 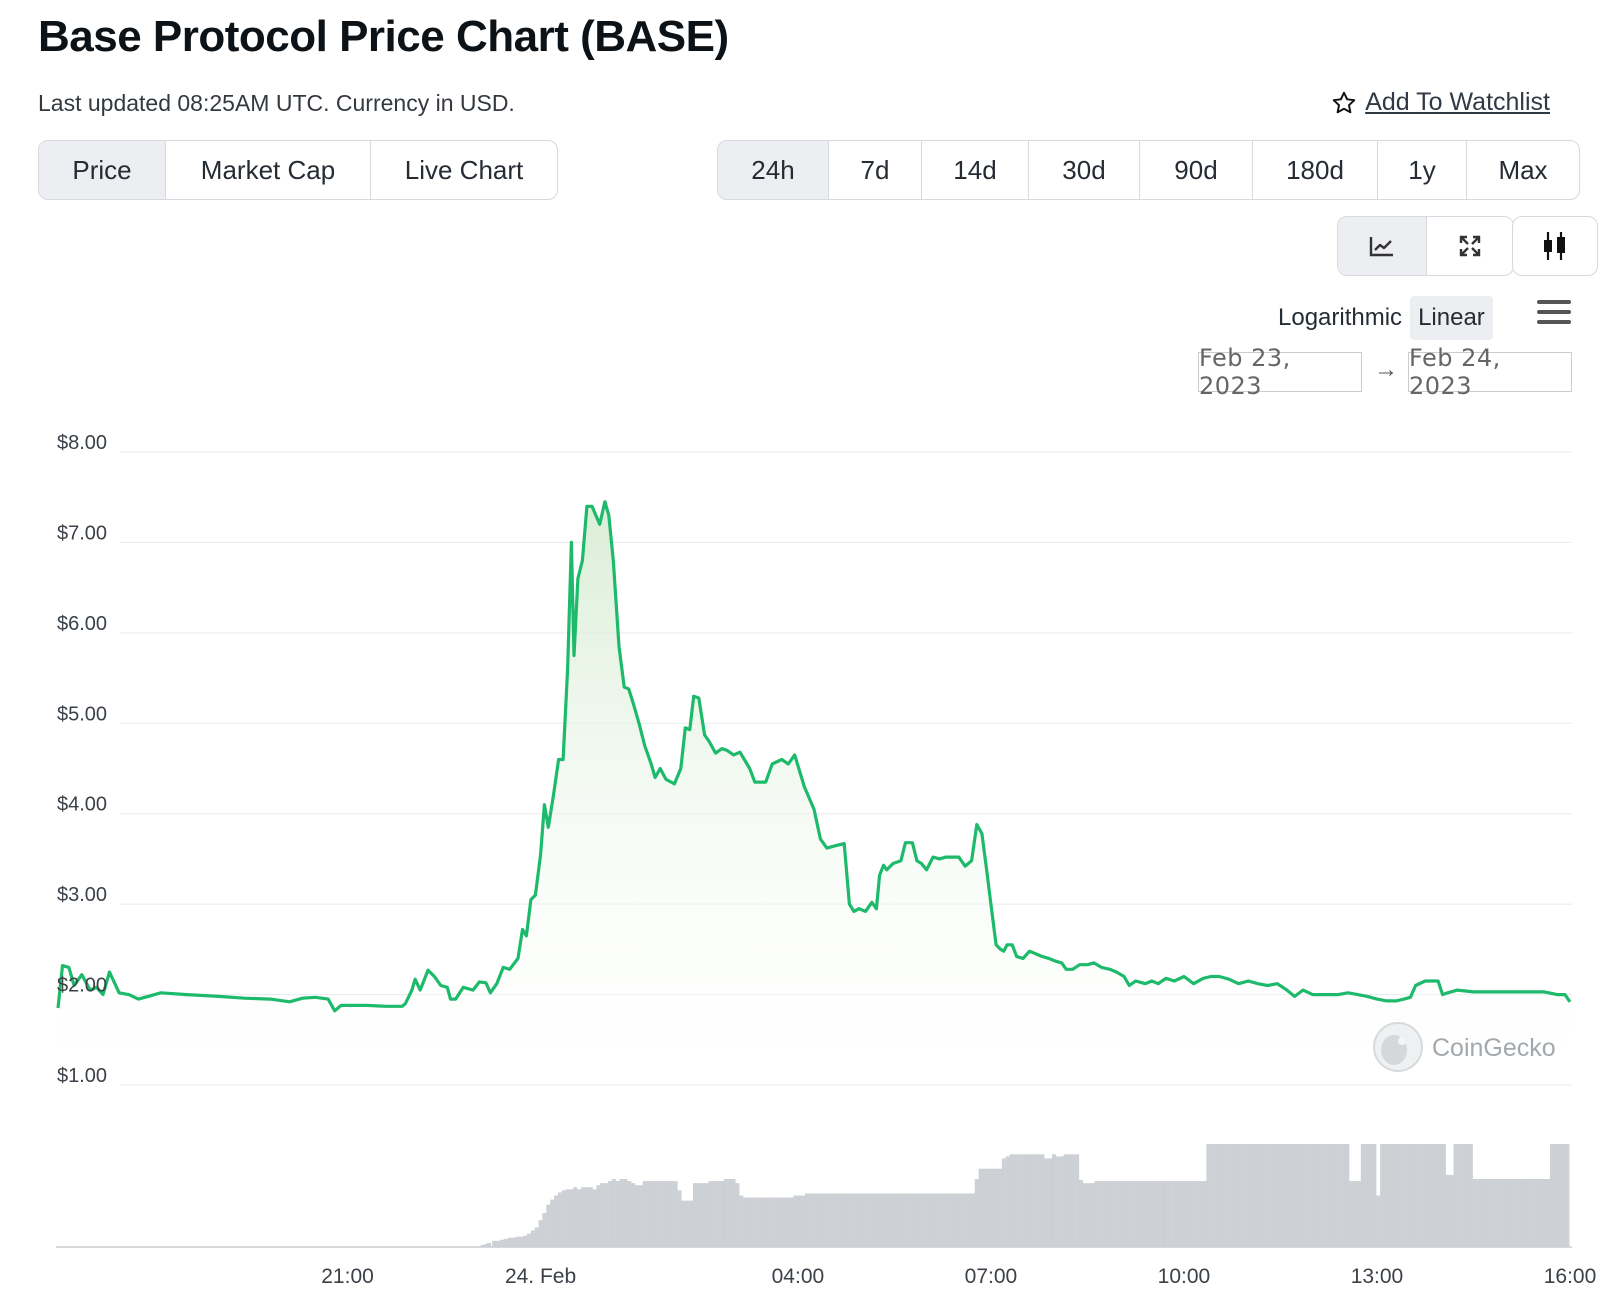 I want to click on range-24h: 24h, so click(x=773, y=170).